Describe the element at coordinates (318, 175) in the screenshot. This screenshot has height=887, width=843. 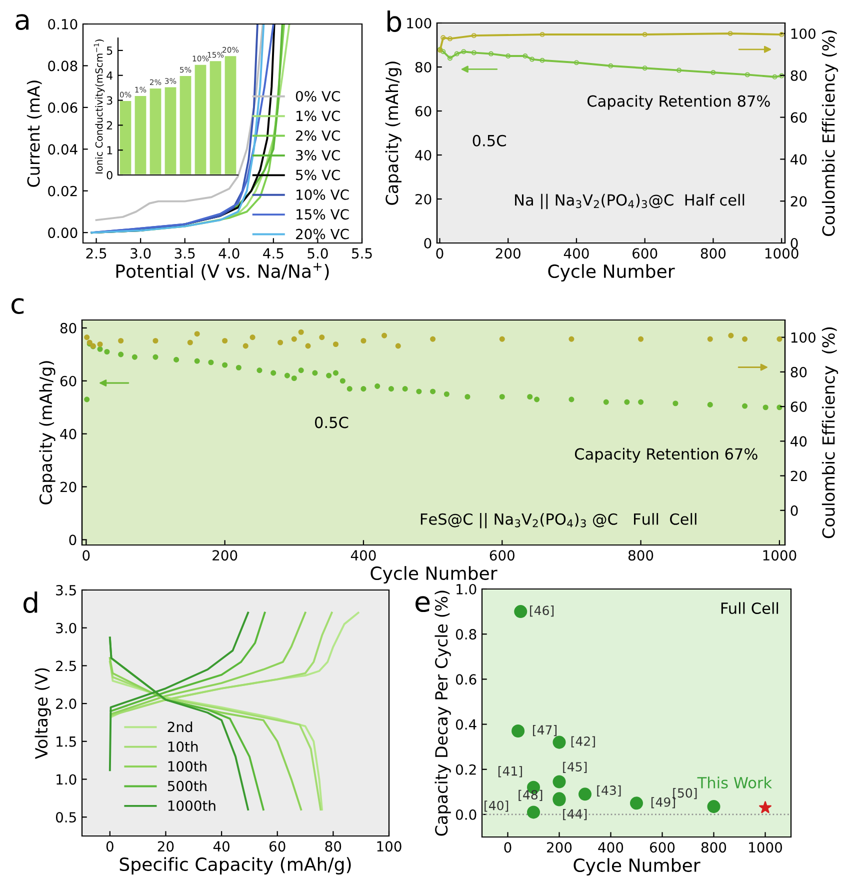
I see `legend-label: 5% VC` at that location.